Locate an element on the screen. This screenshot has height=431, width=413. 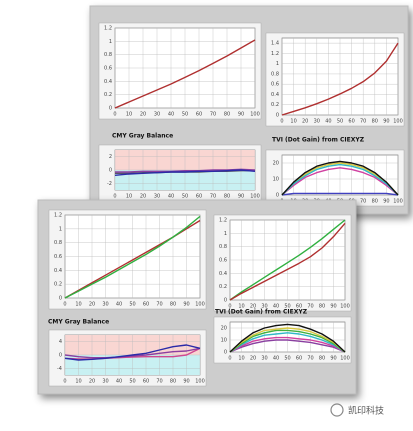
watermark-text: 凯印科技 is located at coordinates (366, 411).